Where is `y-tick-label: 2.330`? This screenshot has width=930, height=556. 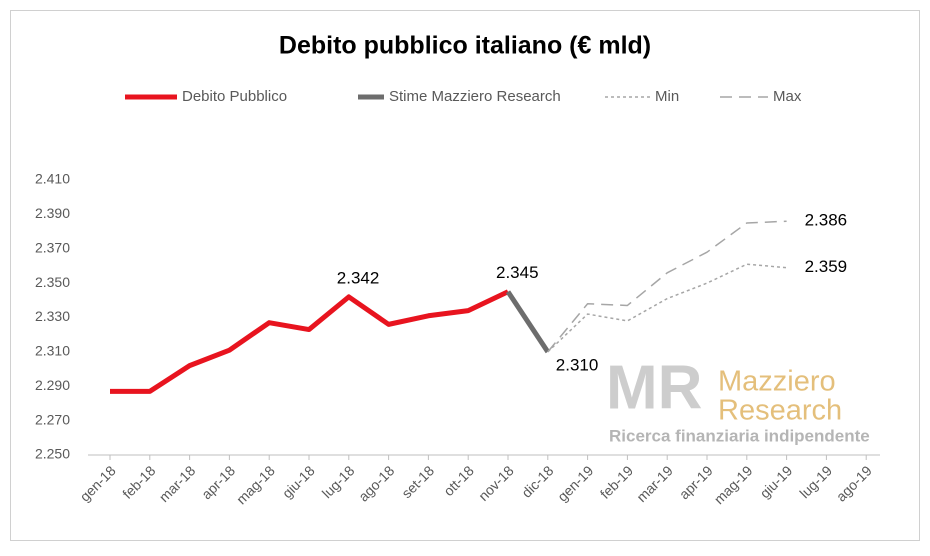
y-tick-label: 2.330 is located at coordinates (52, 316).